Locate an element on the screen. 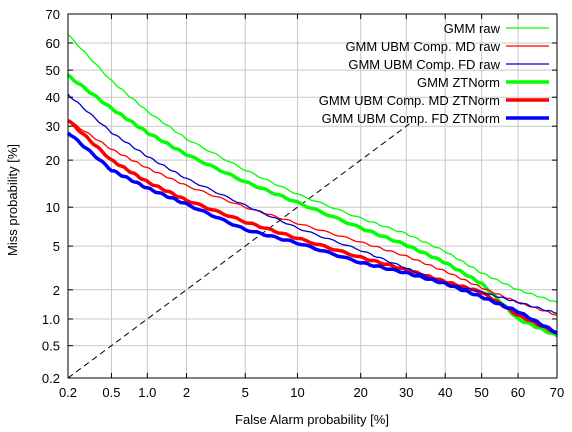 The width and height of the screenshot is (572, 432). legend-label: GMM UBM Comp. FD ZTNorm is located at coordinates (411, 118).